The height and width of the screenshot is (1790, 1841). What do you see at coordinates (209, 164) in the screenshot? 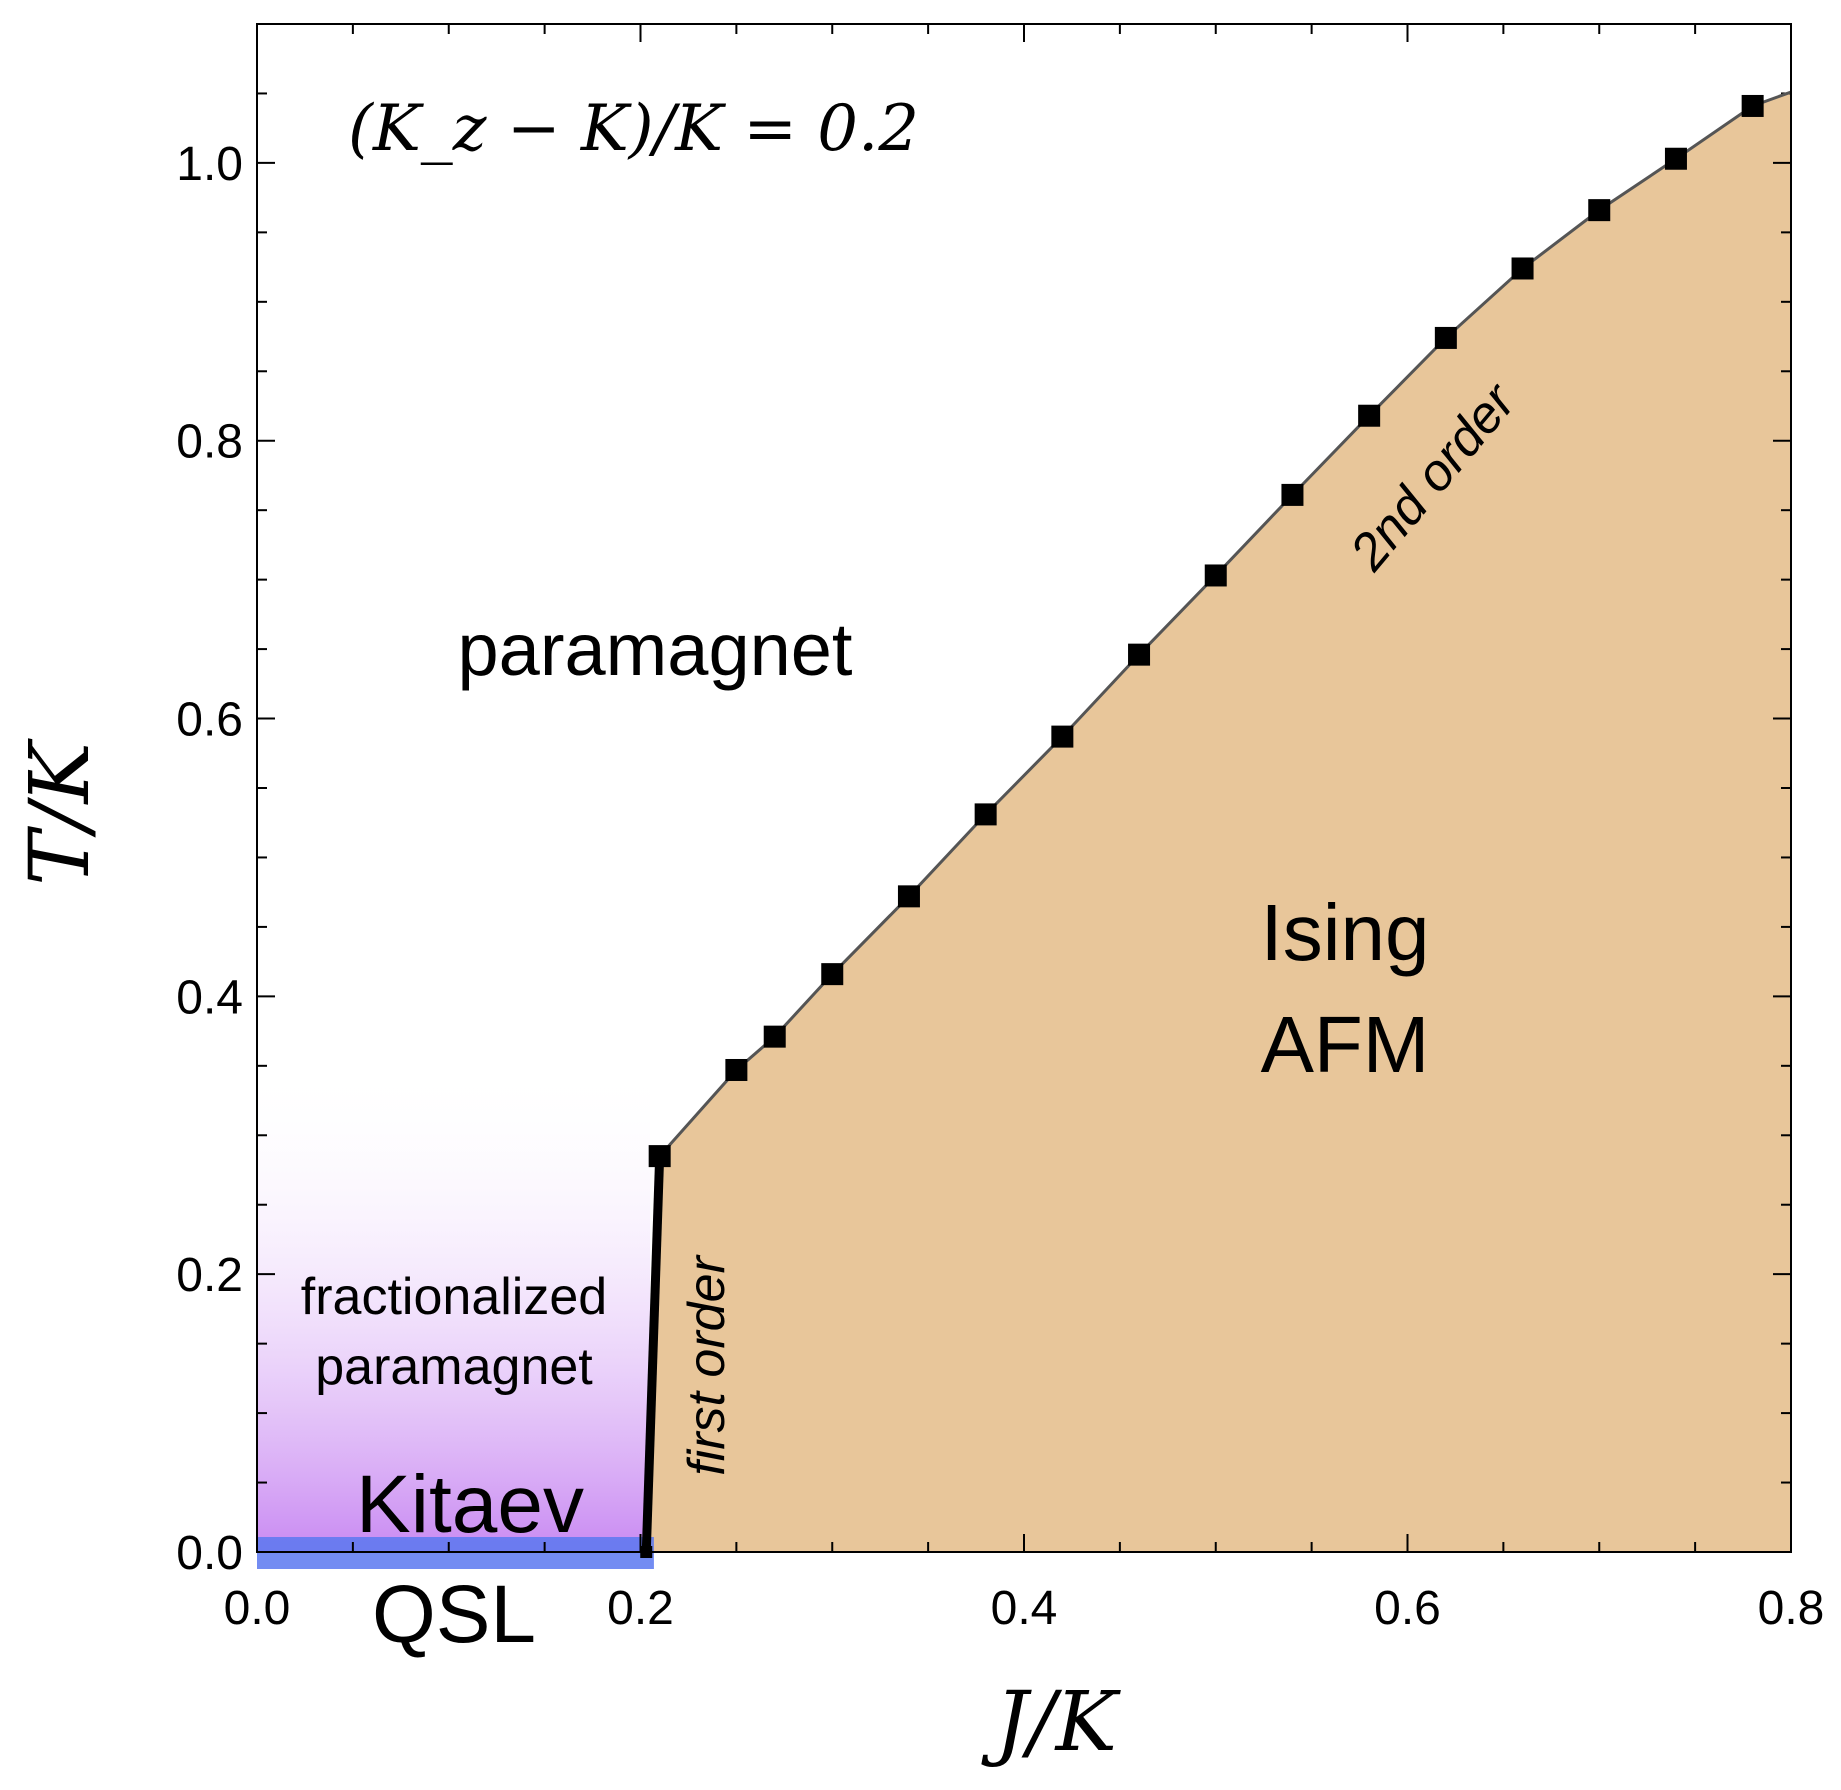
I see `y-tick-label: 1.0` at bounding box center [209, 164].